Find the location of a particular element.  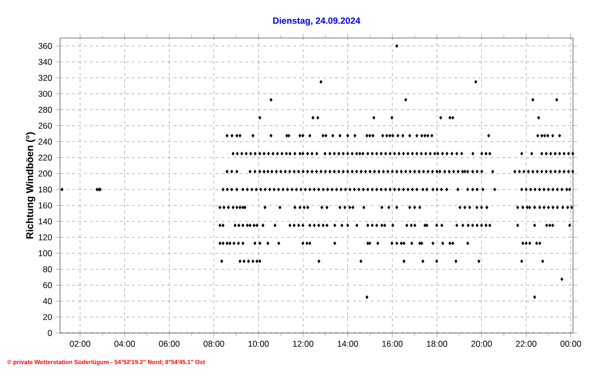

x-tick-label: 04:00 is located at coordinates (124, 343).